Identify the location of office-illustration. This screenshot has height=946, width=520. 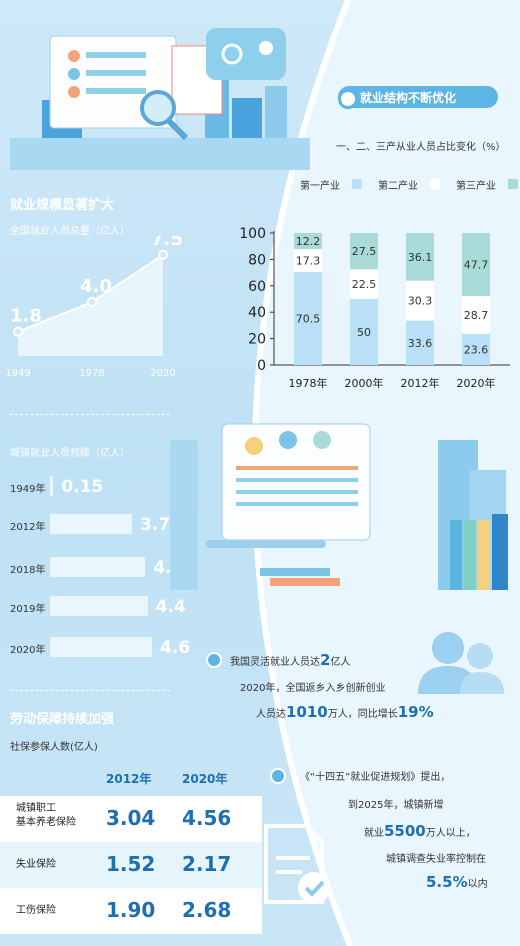
(160, 99).